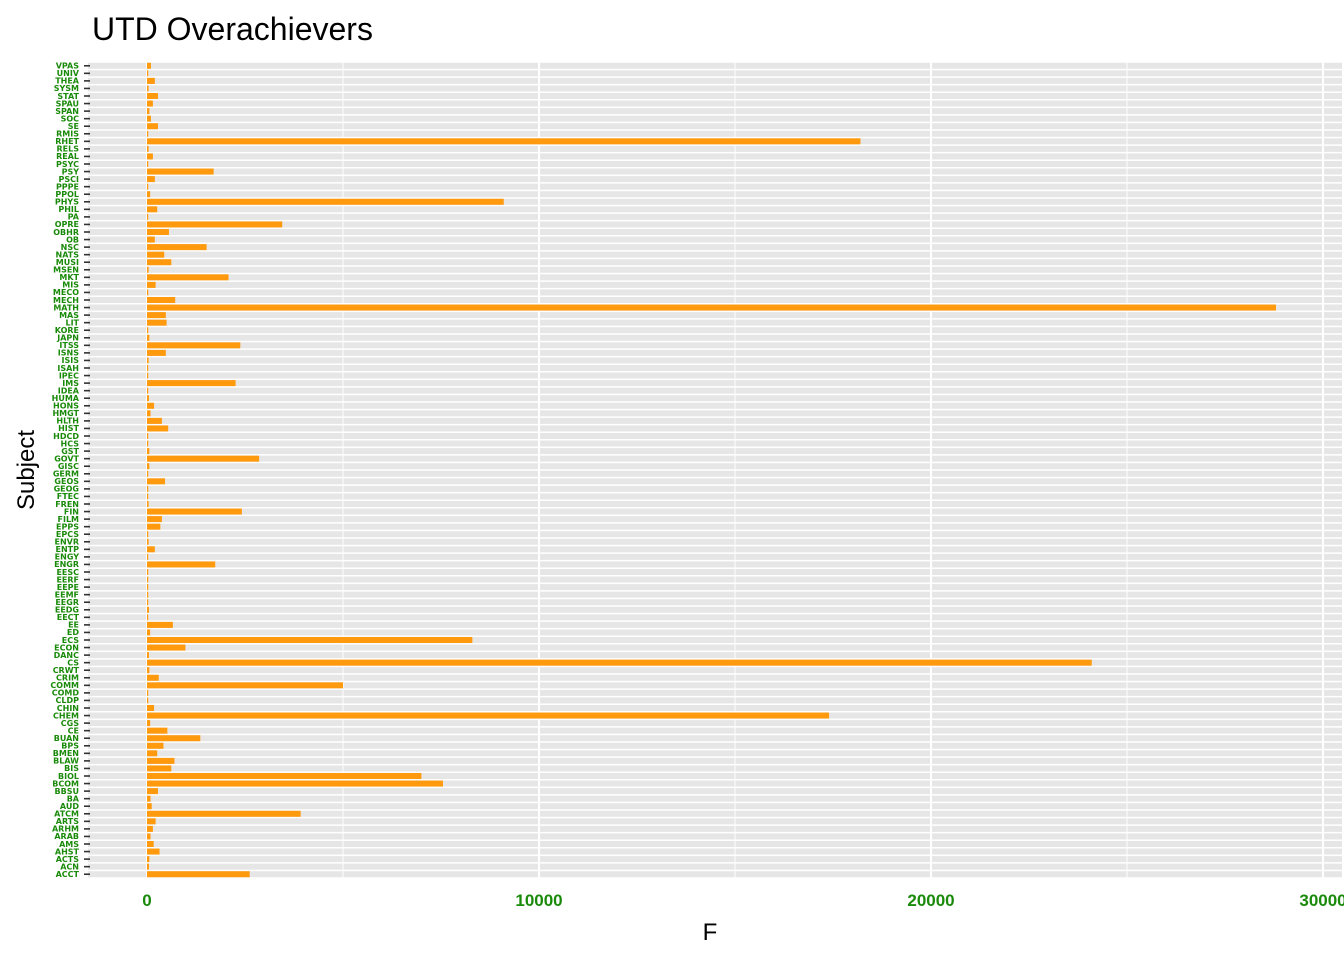  I want to click on y-tick-label: ISIS, so click(71, 360).